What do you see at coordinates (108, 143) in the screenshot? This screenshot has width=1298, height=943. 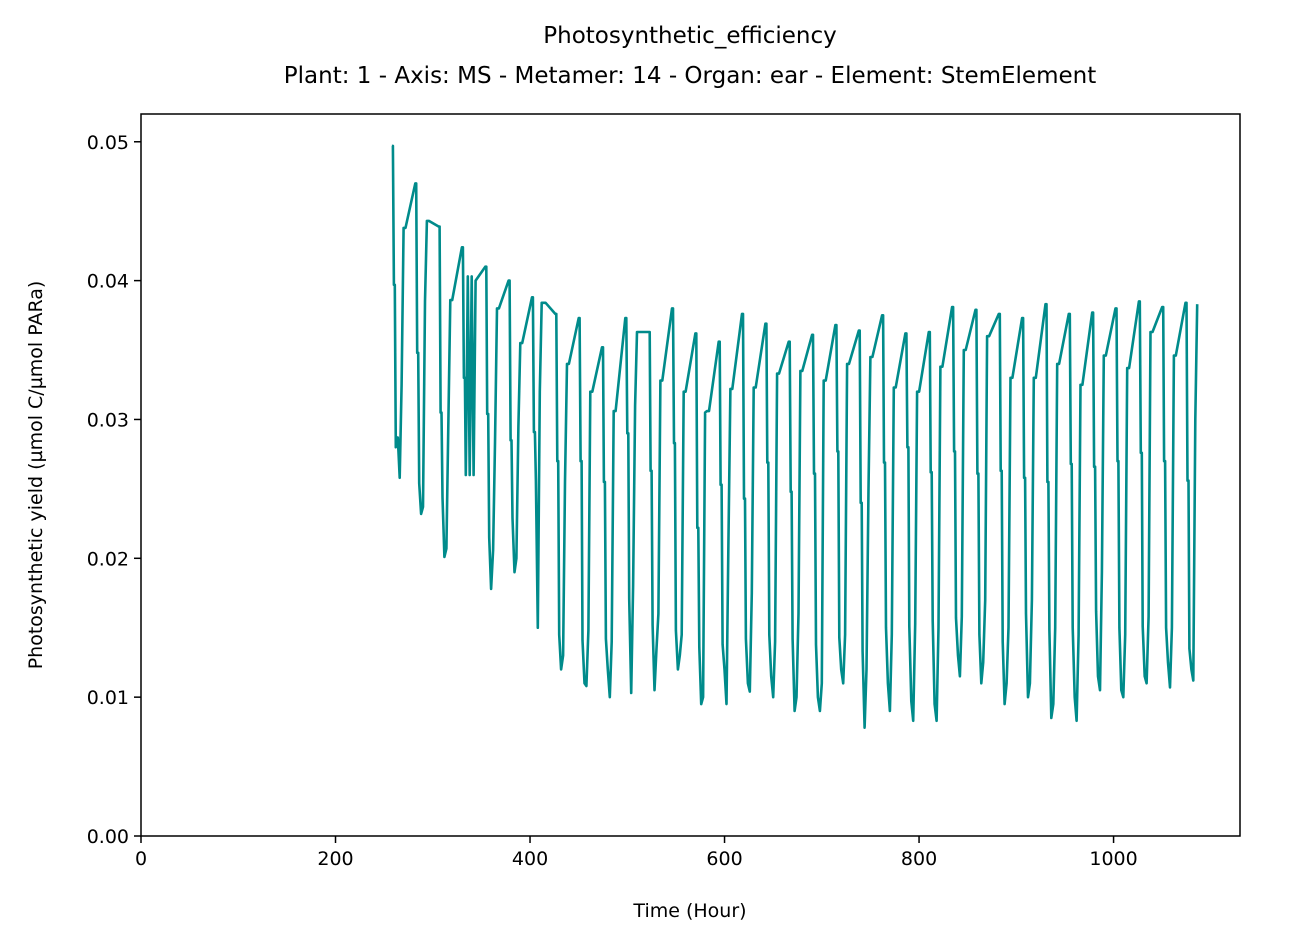 I see `y-tick-label: 0.05` at bounding box center [108, 143].